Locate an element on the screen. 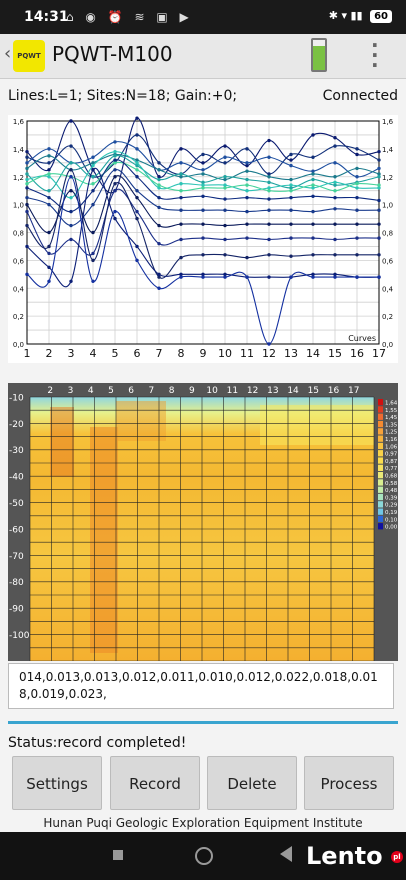  heatmap-x-tick: 5 is located at coordinates (111, 391).